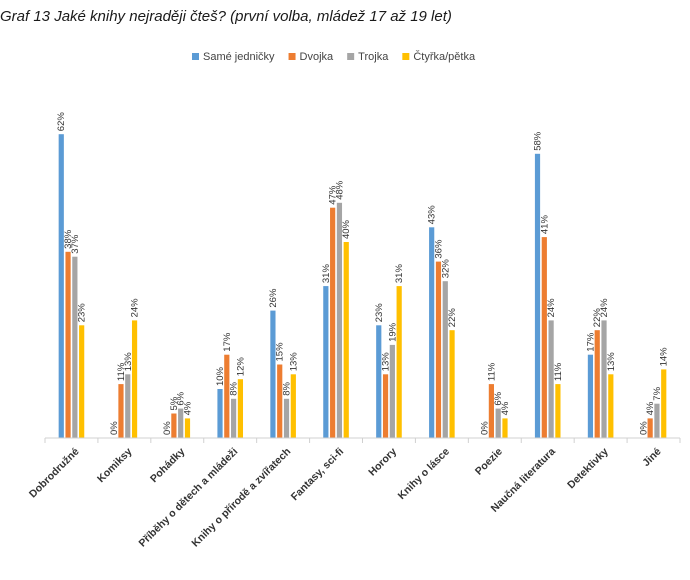 Image resolution: width=690 pixels, height=580 pixels. What do you see at coordinates (491, 411) in the screenshot?
I see `bar-poezie-dvojka` at bounding box center [491, 411].